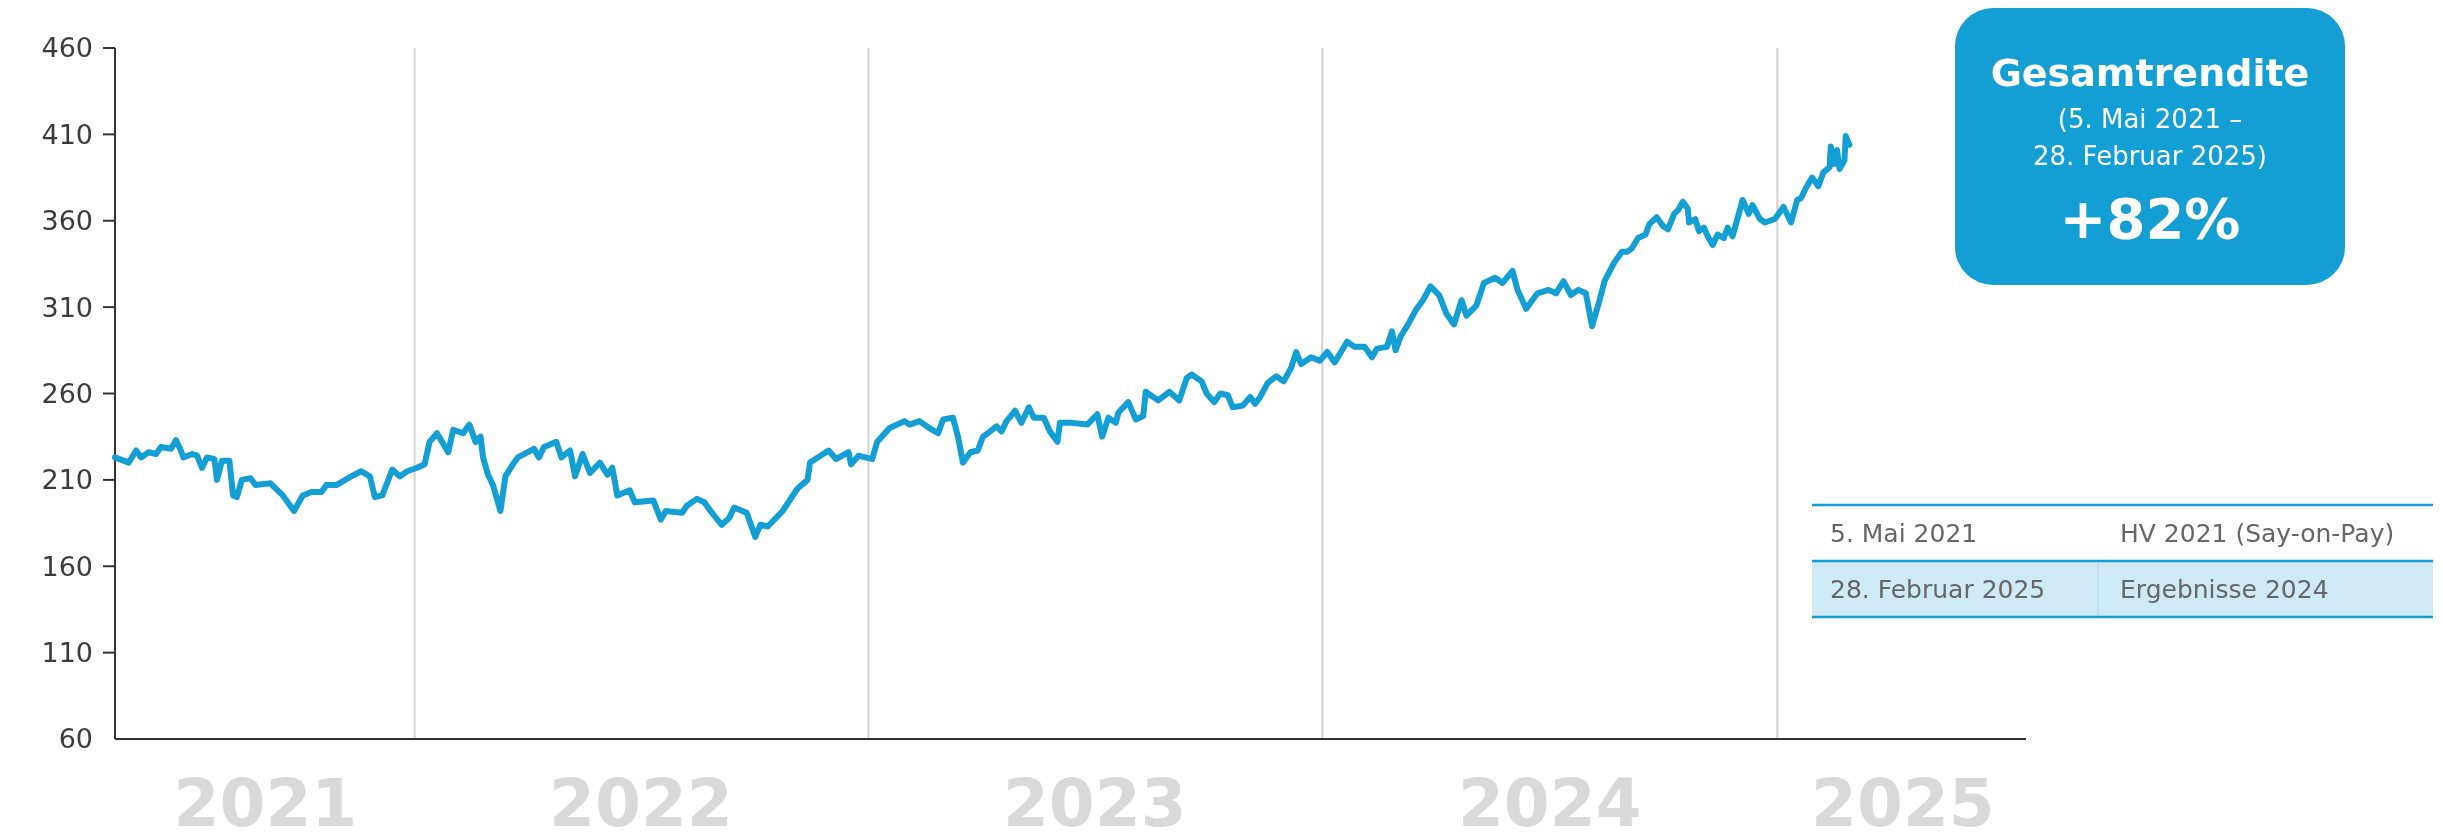 This screenshot has width=2443, height=839. What do you see at coordinates (2150, 73) in the screenshot?
I see `annotation: Gesamtrendite` at bounding box center [2150, 73].